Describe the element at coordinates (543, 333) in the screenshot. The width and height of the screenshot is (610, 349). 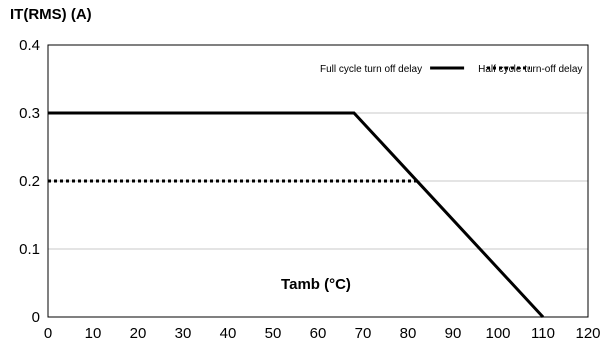
I see `x-tick-label: 110` at that location.